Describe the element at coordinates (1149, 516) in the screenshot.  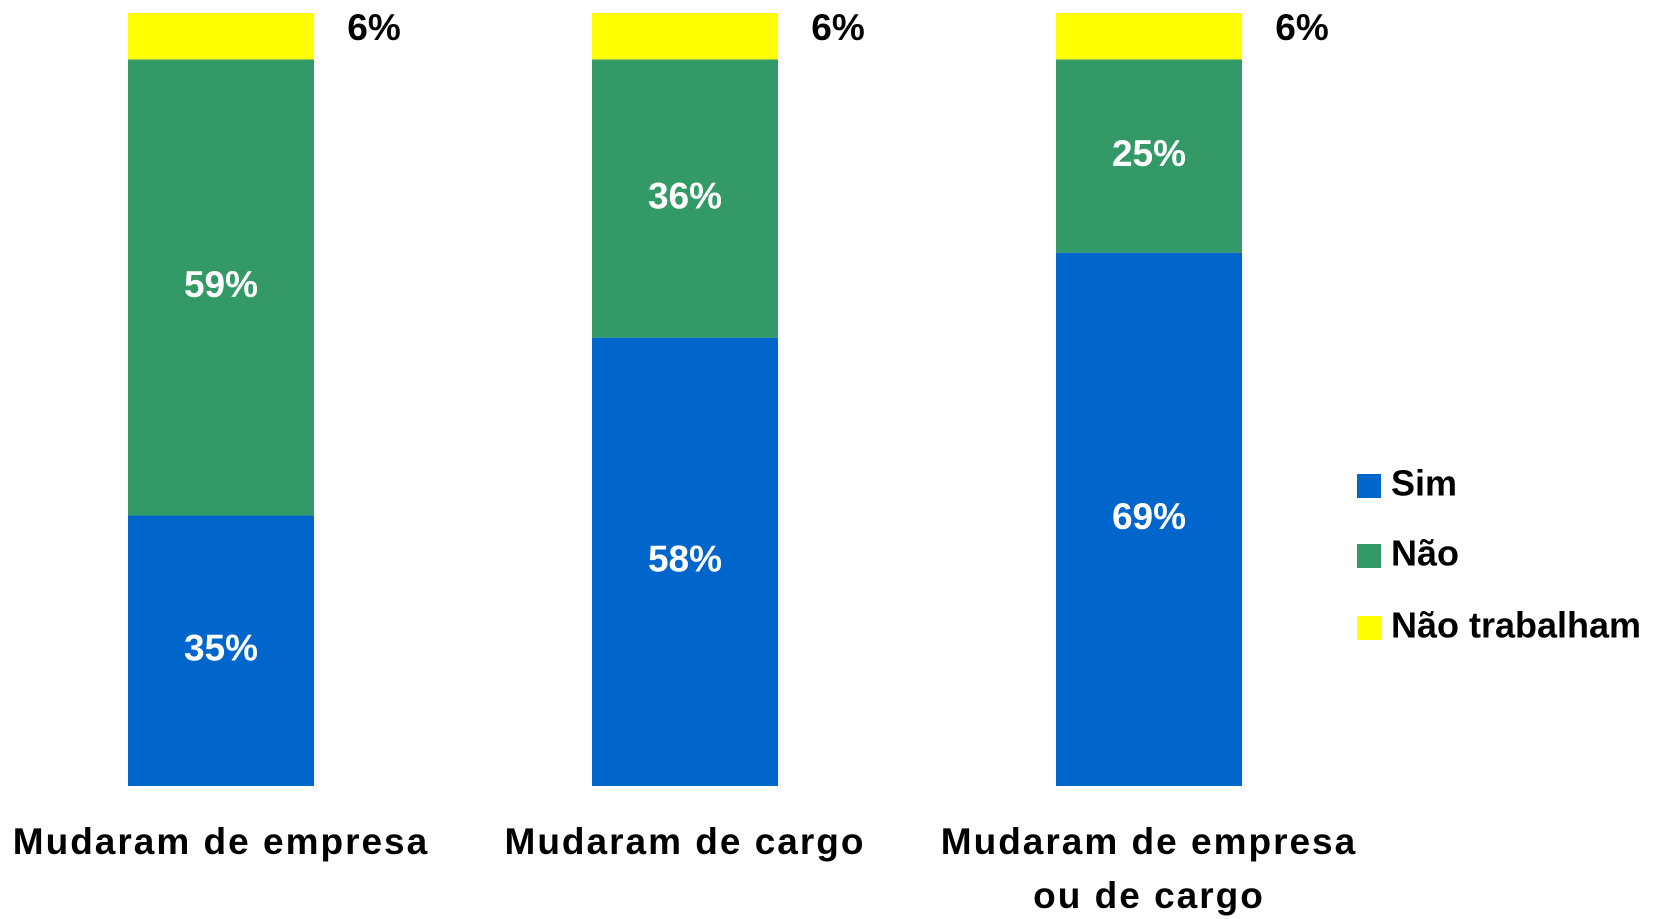
I see `data-label: 69%` at that location.